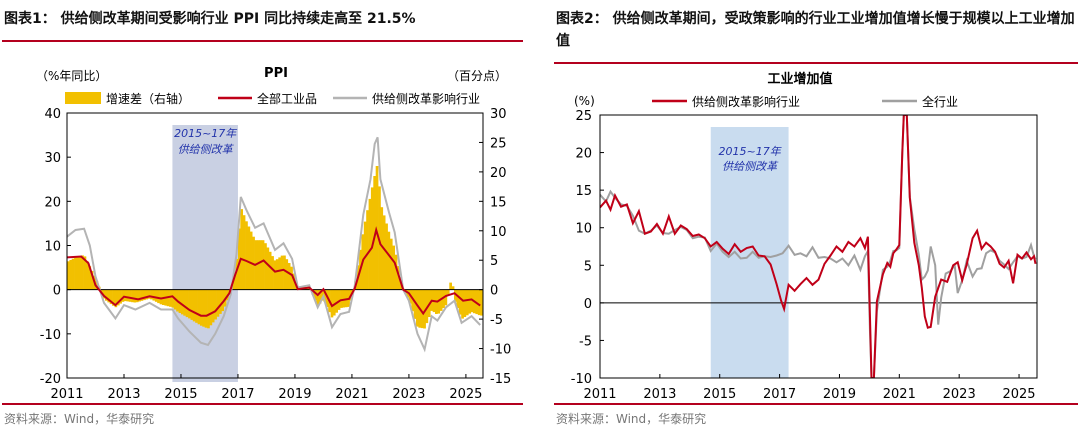 The width and height of the screenshot is (1080, 442). Describe the element at coordinates (631, 419) in the screenshot. I see `figure-2-source: 资料来源：Wind，华泰研究` at that location.